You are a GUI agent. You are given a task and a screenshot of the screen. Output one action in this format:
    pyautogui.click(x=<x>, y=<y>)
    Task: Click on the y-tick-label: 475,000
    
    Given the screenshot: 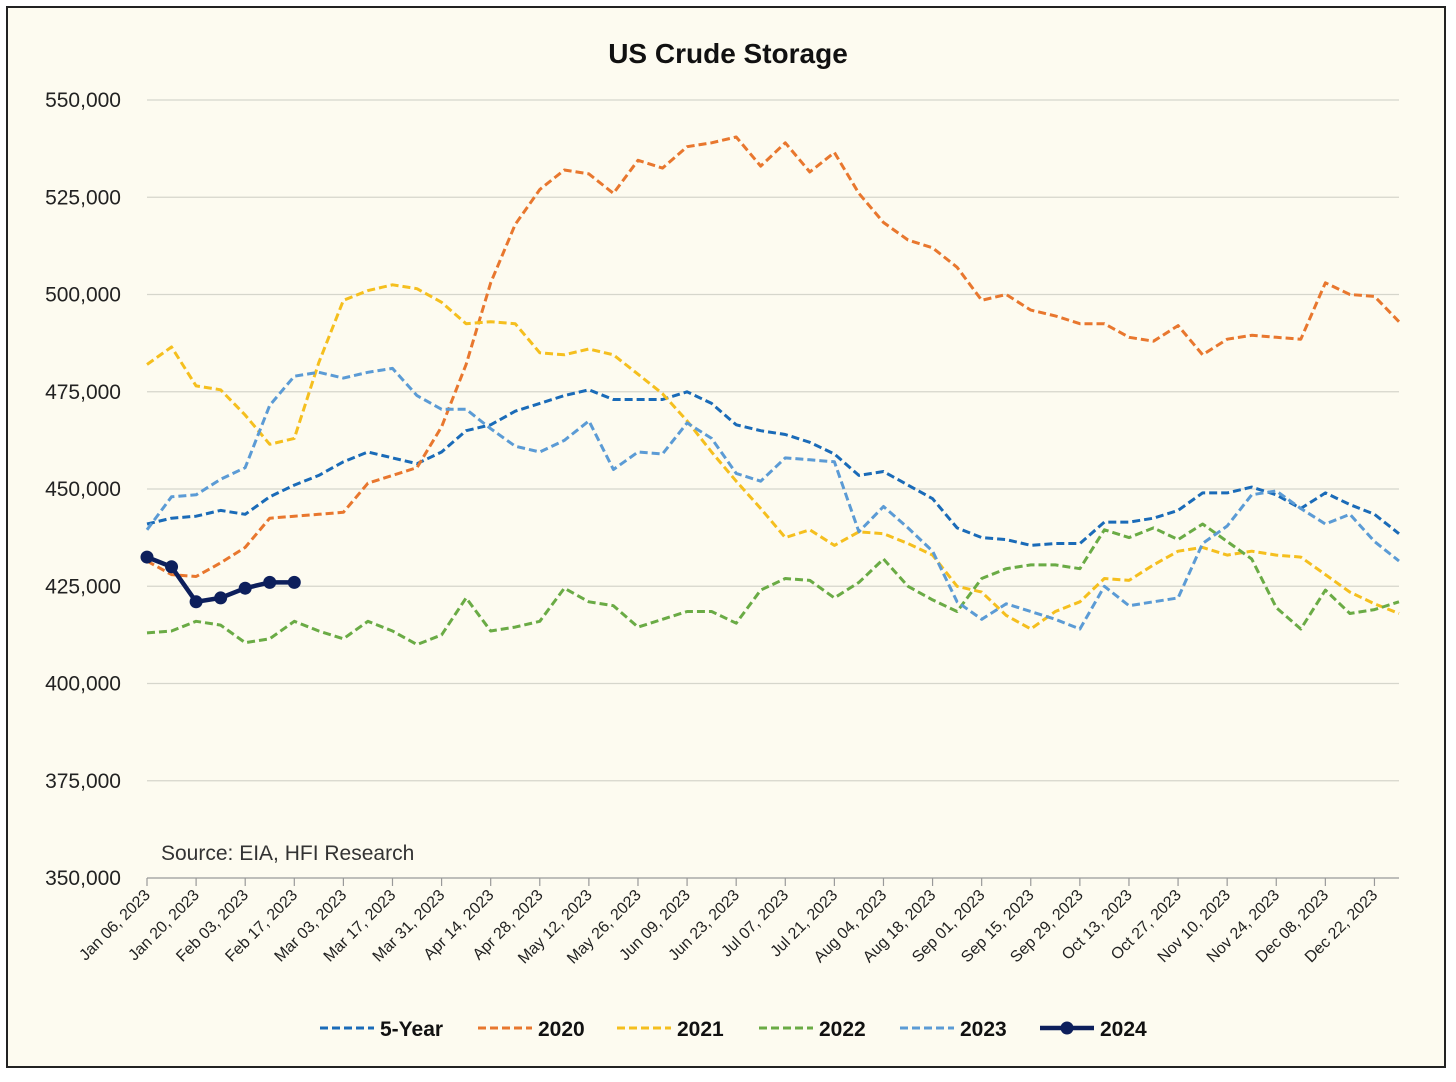 What is the action you would take?
    pyautogui.click(x=83, y=392)
    